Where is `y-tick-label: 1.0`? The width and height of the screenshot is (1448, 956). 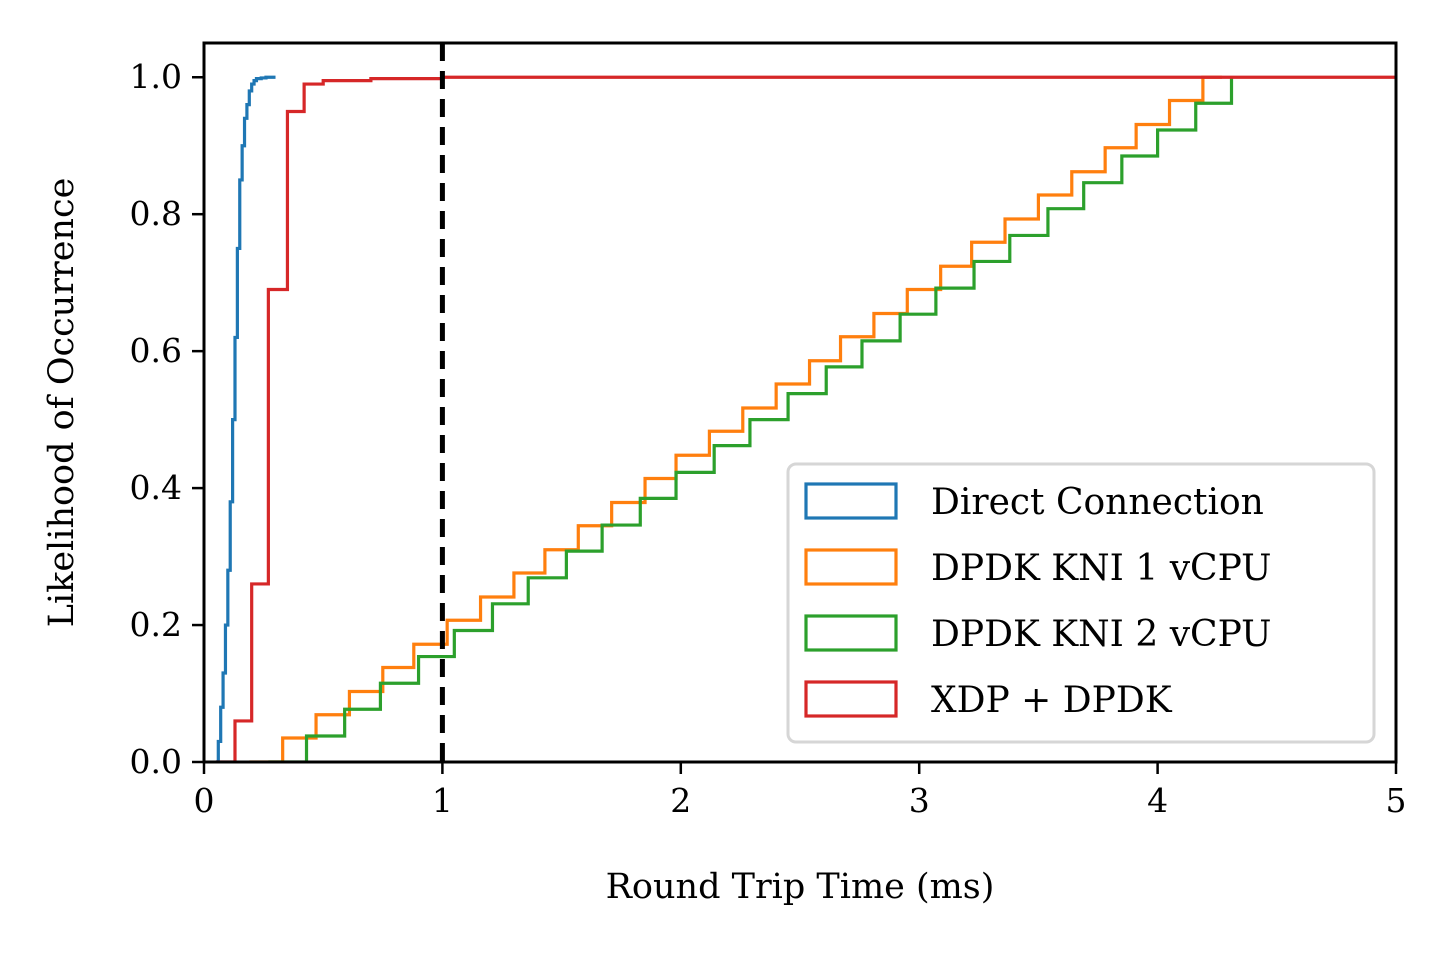 y-tick-label: 1.0 is located at coordinates (156, 76).